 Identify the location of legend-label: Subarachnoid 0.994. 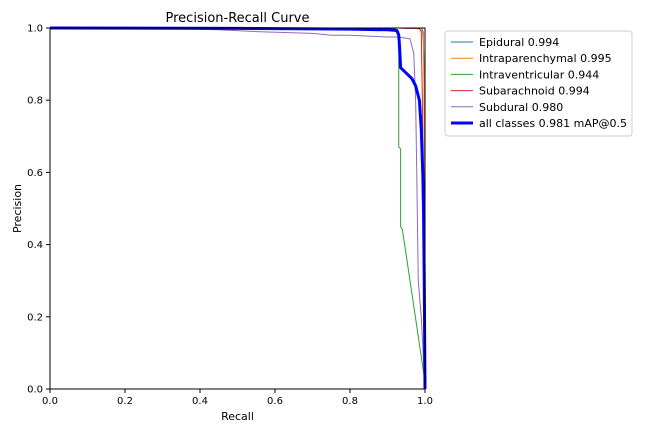
(534, 91).